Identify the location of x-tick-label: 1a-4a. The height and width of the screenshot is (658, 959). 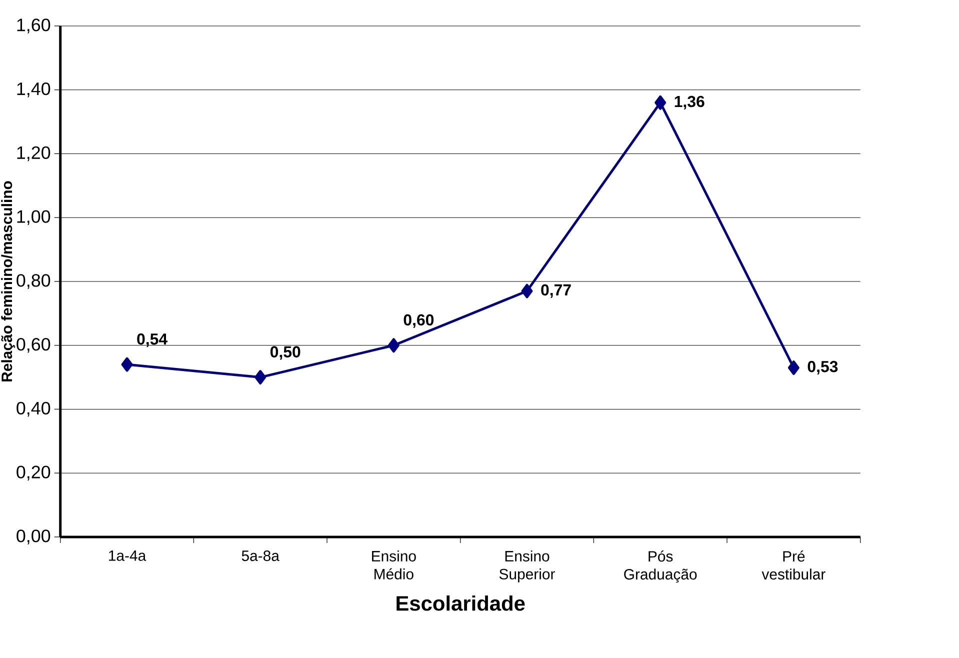
(127, 555).